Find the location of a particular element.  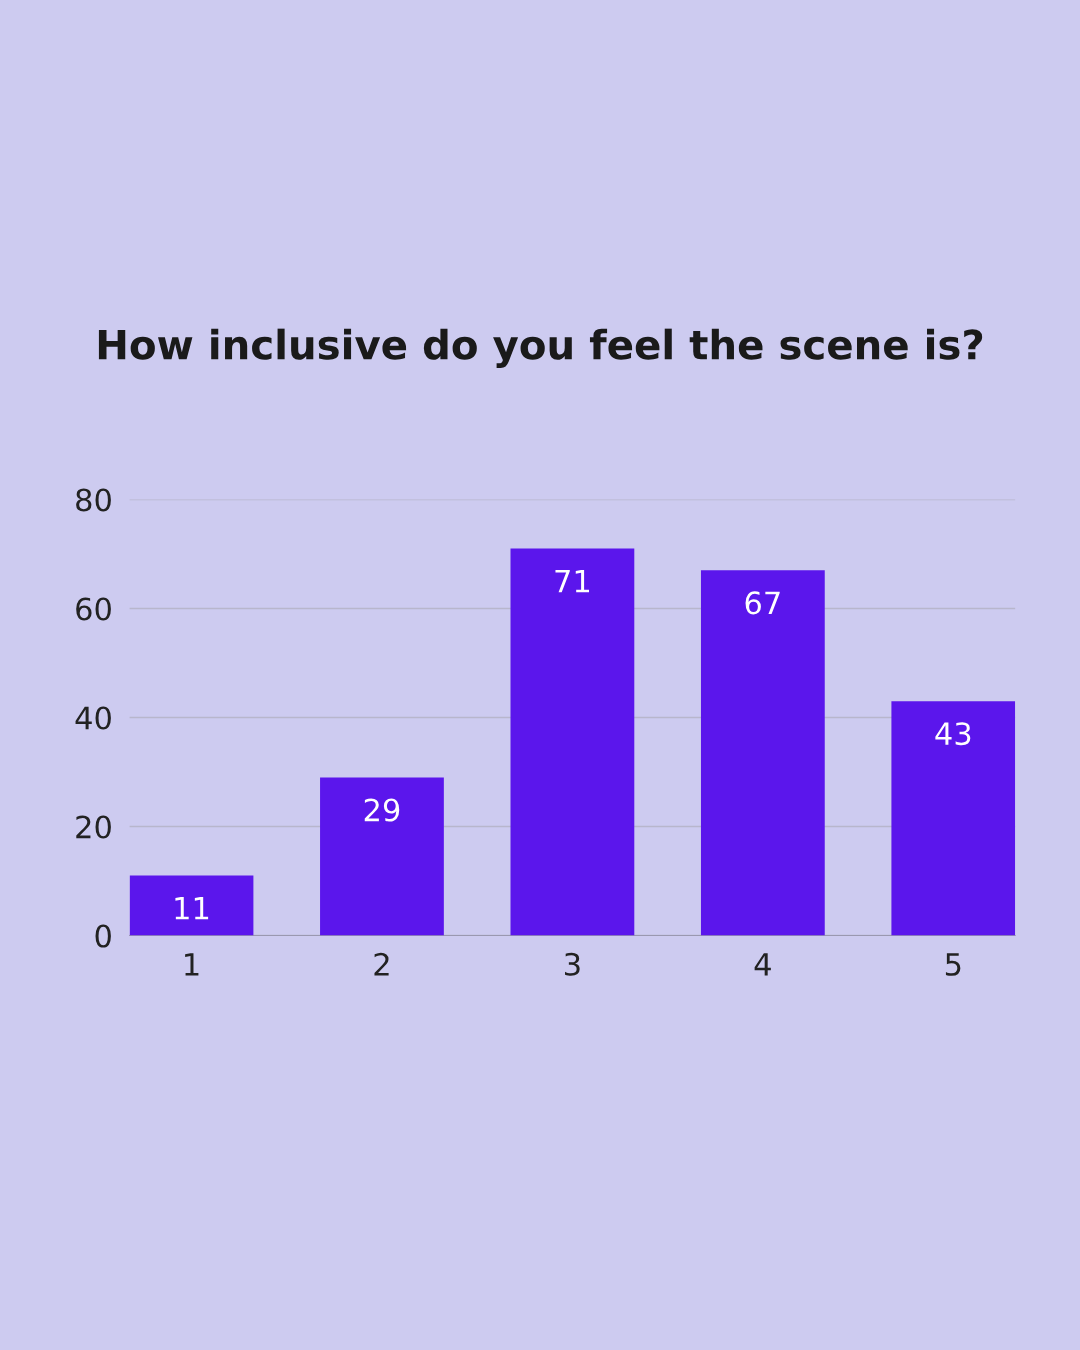

y-tick-label: 60 is located at coordinates (93, 609).